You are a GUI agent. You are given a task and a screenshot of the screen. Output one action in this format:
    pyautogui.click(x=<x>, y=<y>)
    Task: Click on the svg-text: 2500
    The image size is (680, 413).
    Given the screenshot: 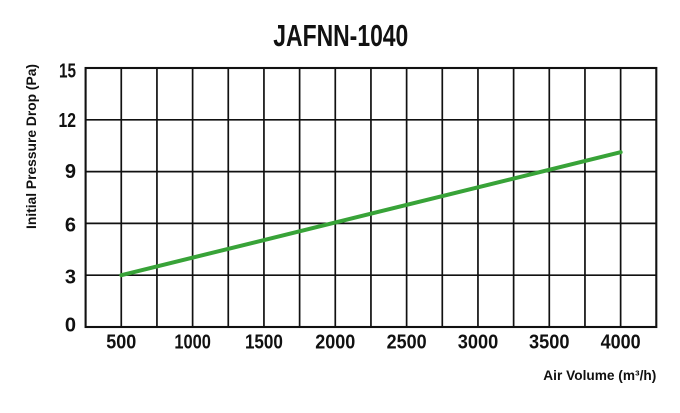 What is the action you would take?
    pyautogui.click(x=407, y=343)
    